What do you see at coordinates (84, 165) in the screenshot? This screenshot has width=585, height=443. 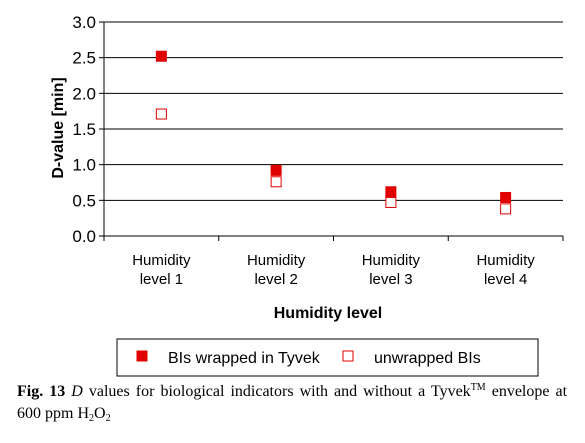 I see `y-tick-label: 1.0` at bounding box center [84, 165].